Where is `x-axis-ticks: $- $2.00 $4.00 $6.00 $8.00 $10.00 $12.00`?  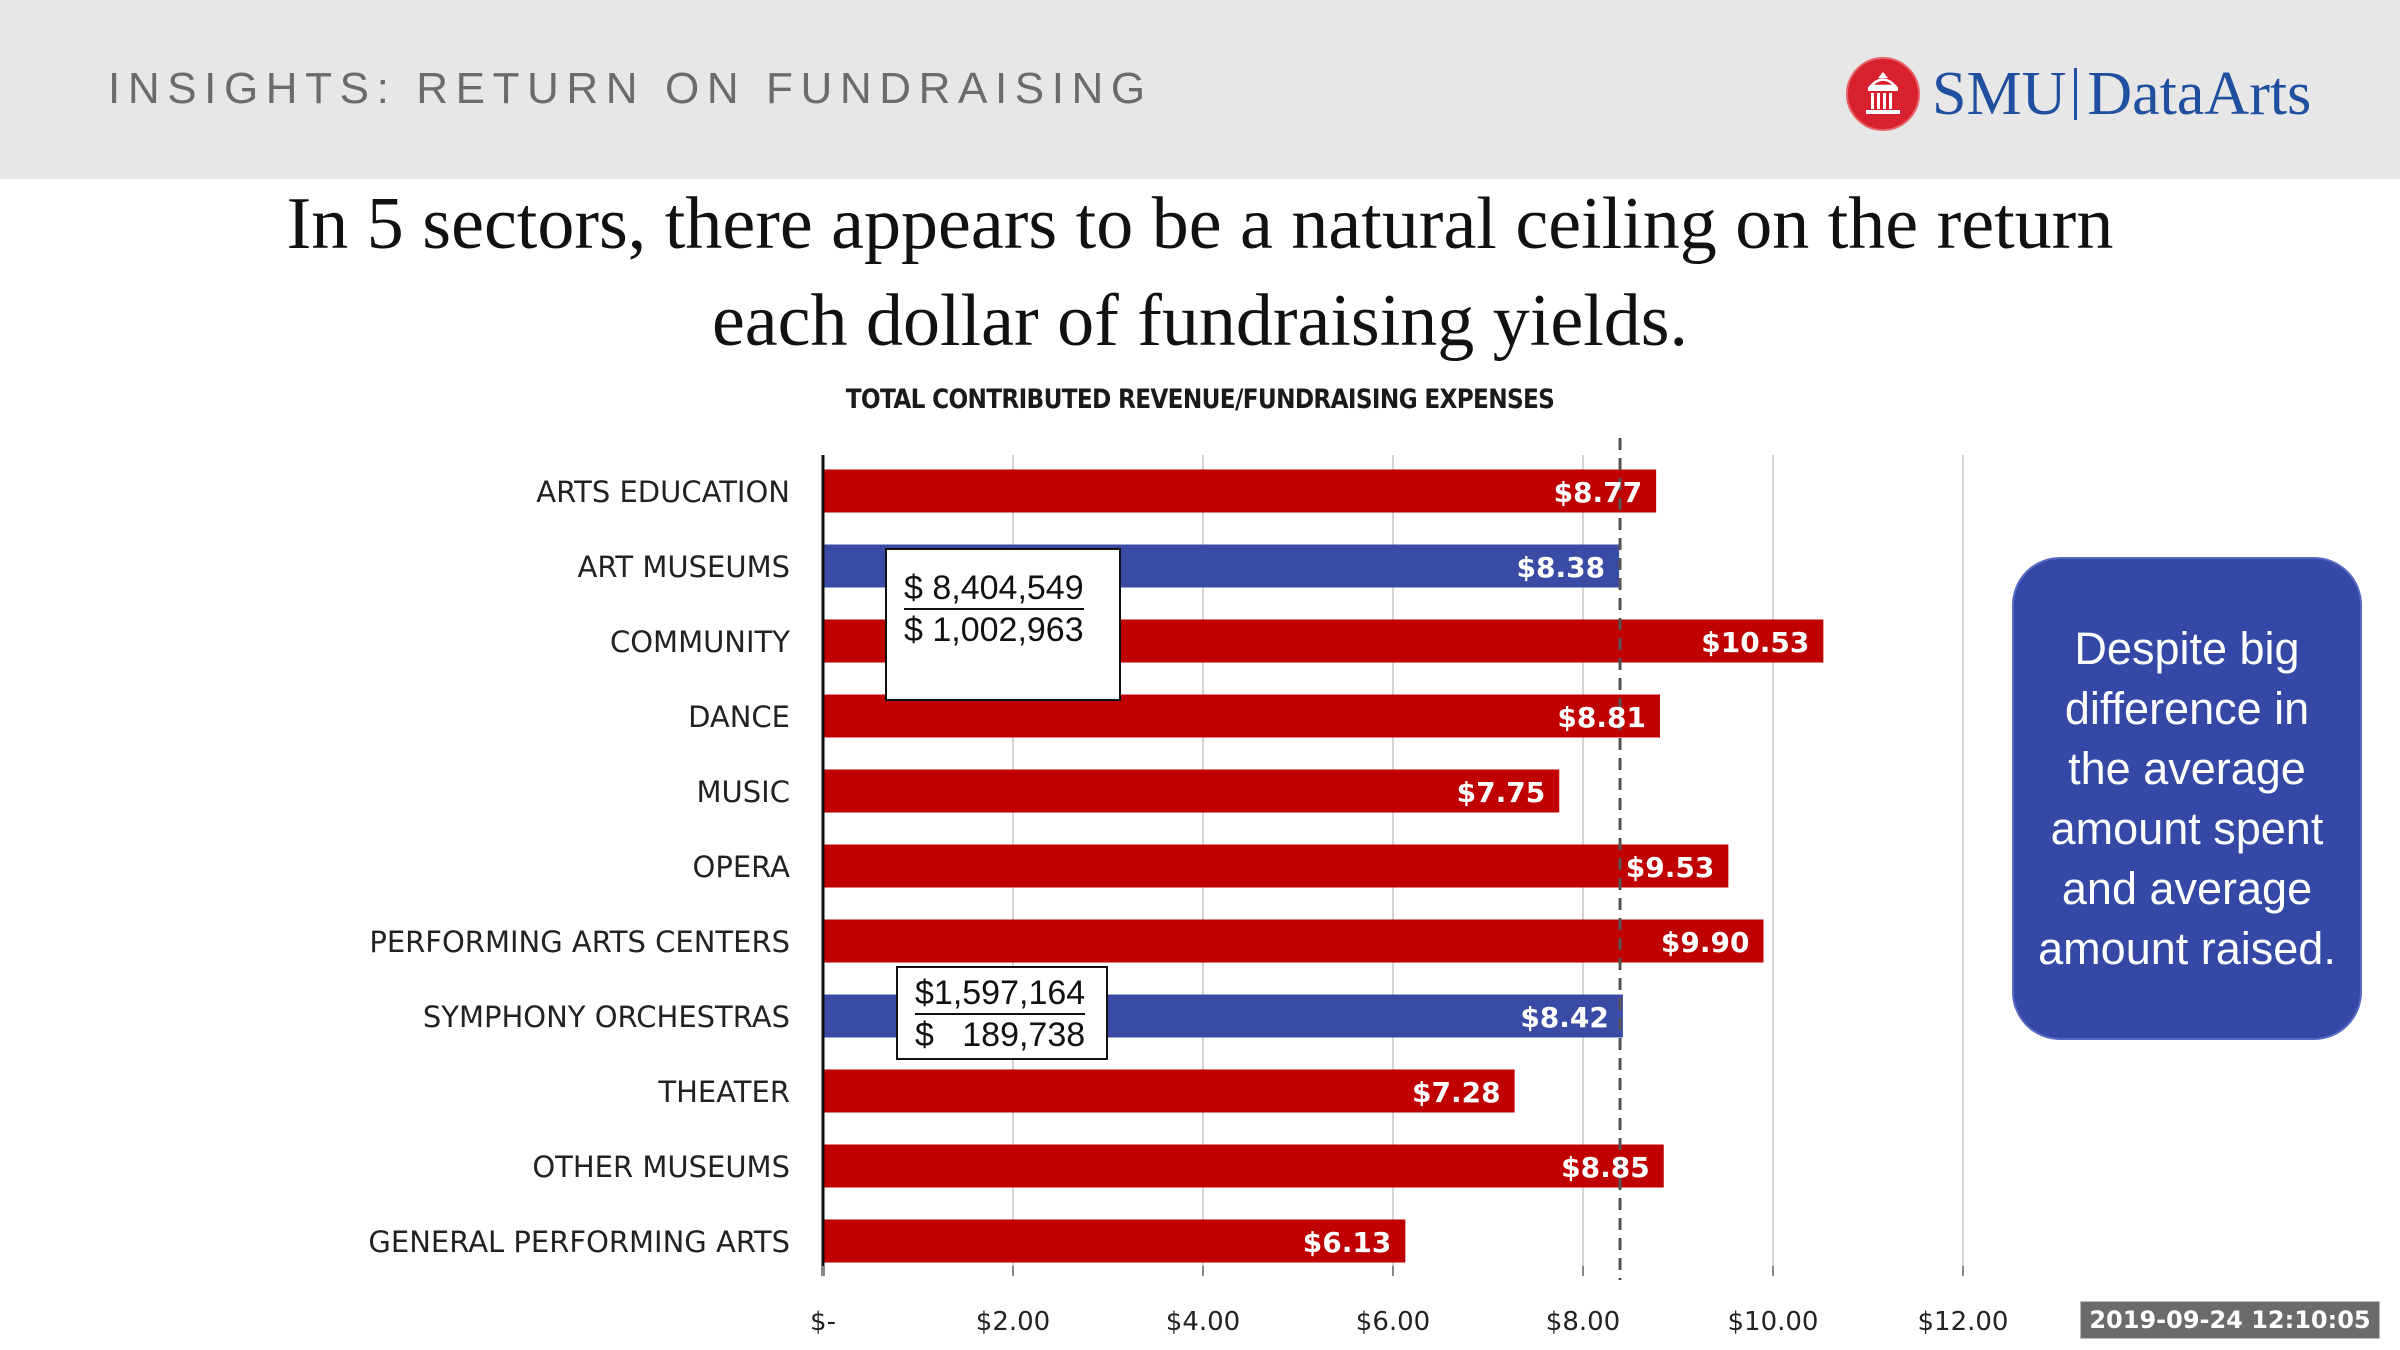 x-axis-ticks: $- $2.00 $4.00 $6.00 $8.00 $10.00 $12.00 is located at coordinates (1409, 1301).